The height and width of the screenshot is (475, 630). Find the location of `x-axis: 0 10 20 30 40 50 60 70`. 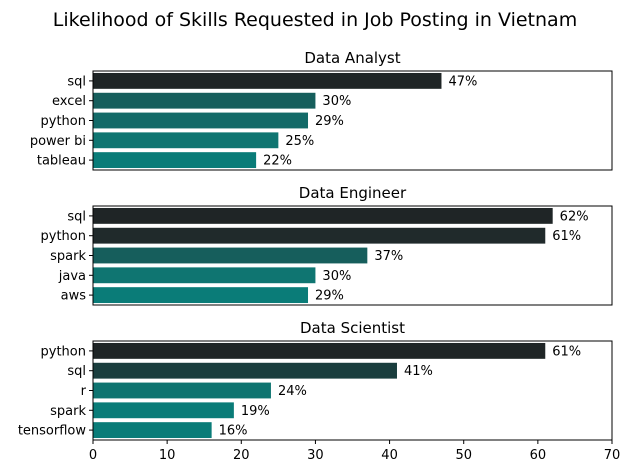

x-axis: 0 10 20 30 40 50 60 70 is located at coordinates (354, 451).